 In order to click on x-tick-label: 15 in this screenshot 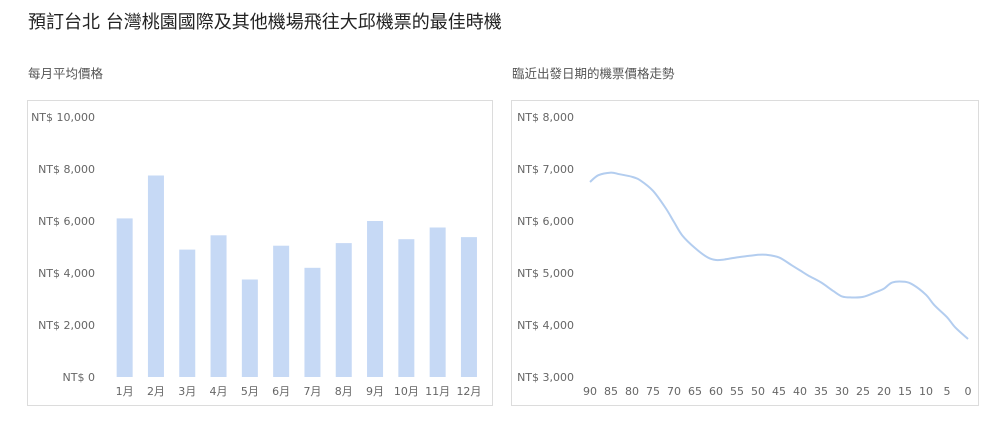, I will do `click(905, 391)`.